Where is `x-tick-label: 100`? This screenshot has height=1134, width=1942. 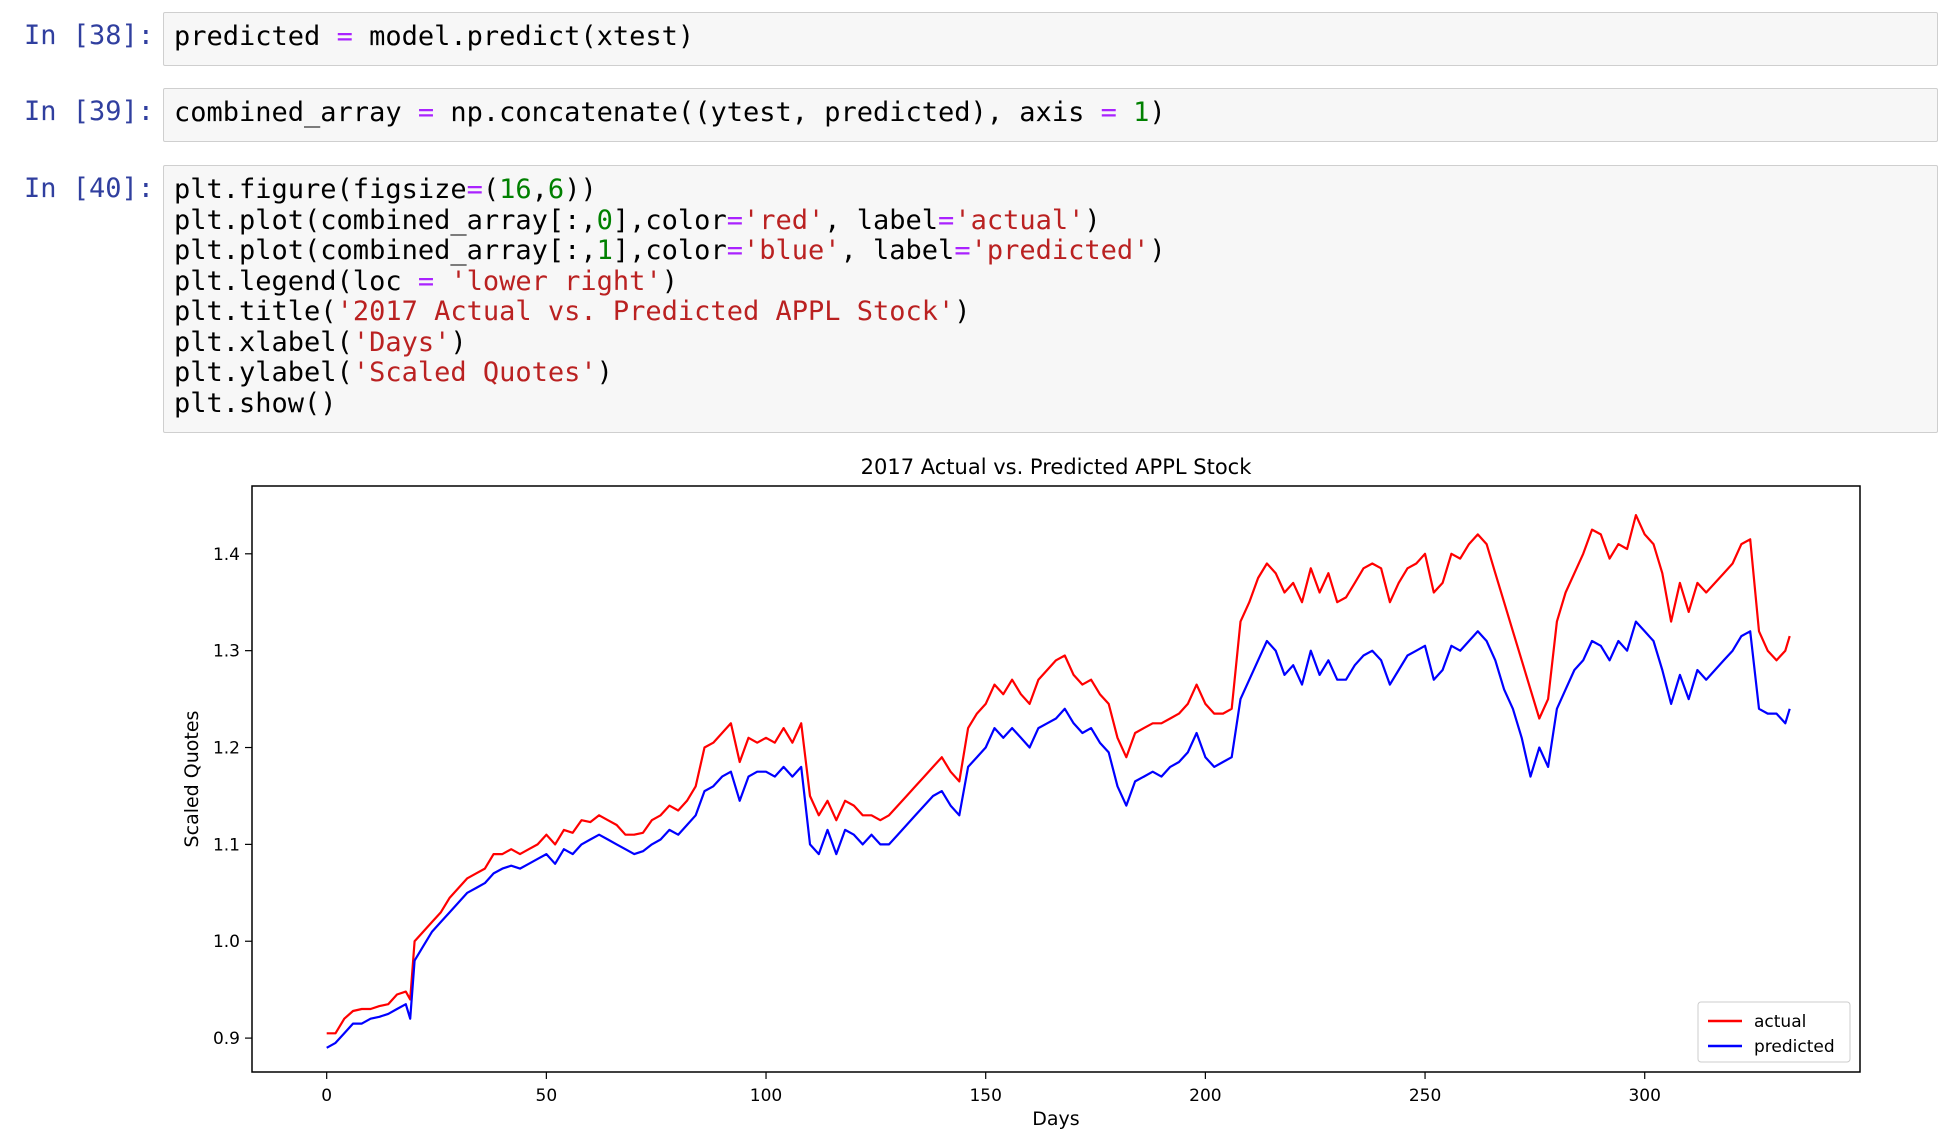
x-tick-label: 100 is located at coordinates (766, 1096).